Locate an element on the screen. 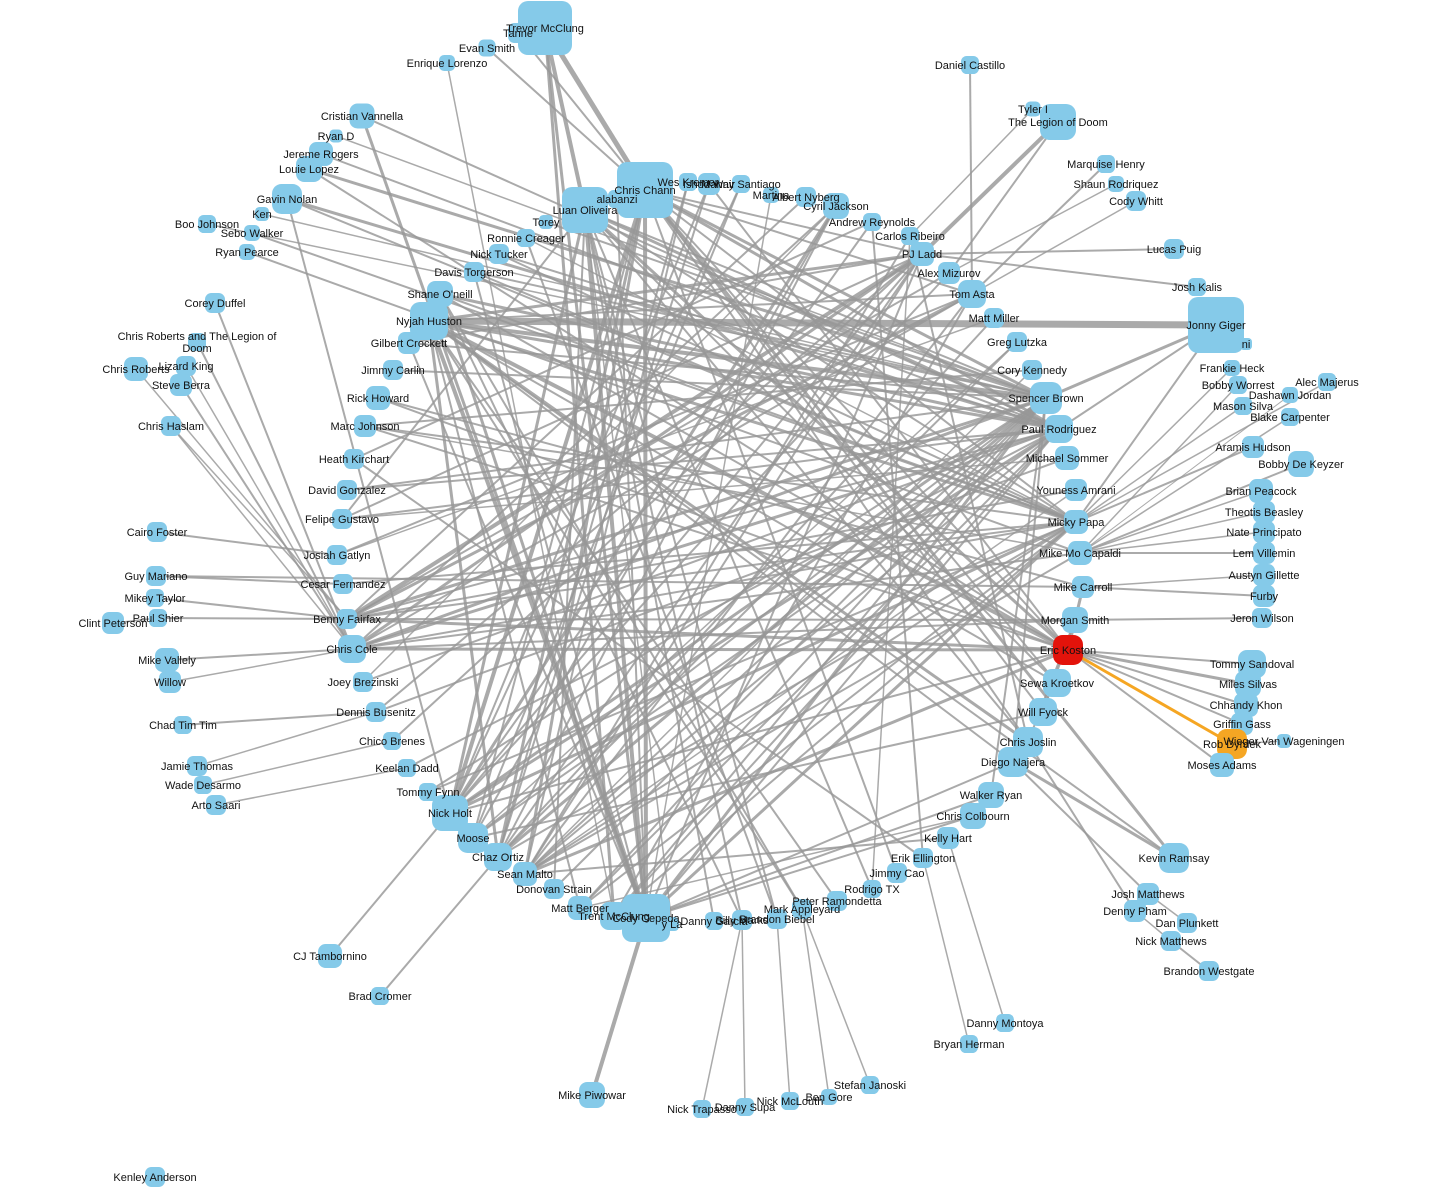 This screenshot has height=1200, width=1440. graph-node-nick-holt is located at coordinates (450, 813).